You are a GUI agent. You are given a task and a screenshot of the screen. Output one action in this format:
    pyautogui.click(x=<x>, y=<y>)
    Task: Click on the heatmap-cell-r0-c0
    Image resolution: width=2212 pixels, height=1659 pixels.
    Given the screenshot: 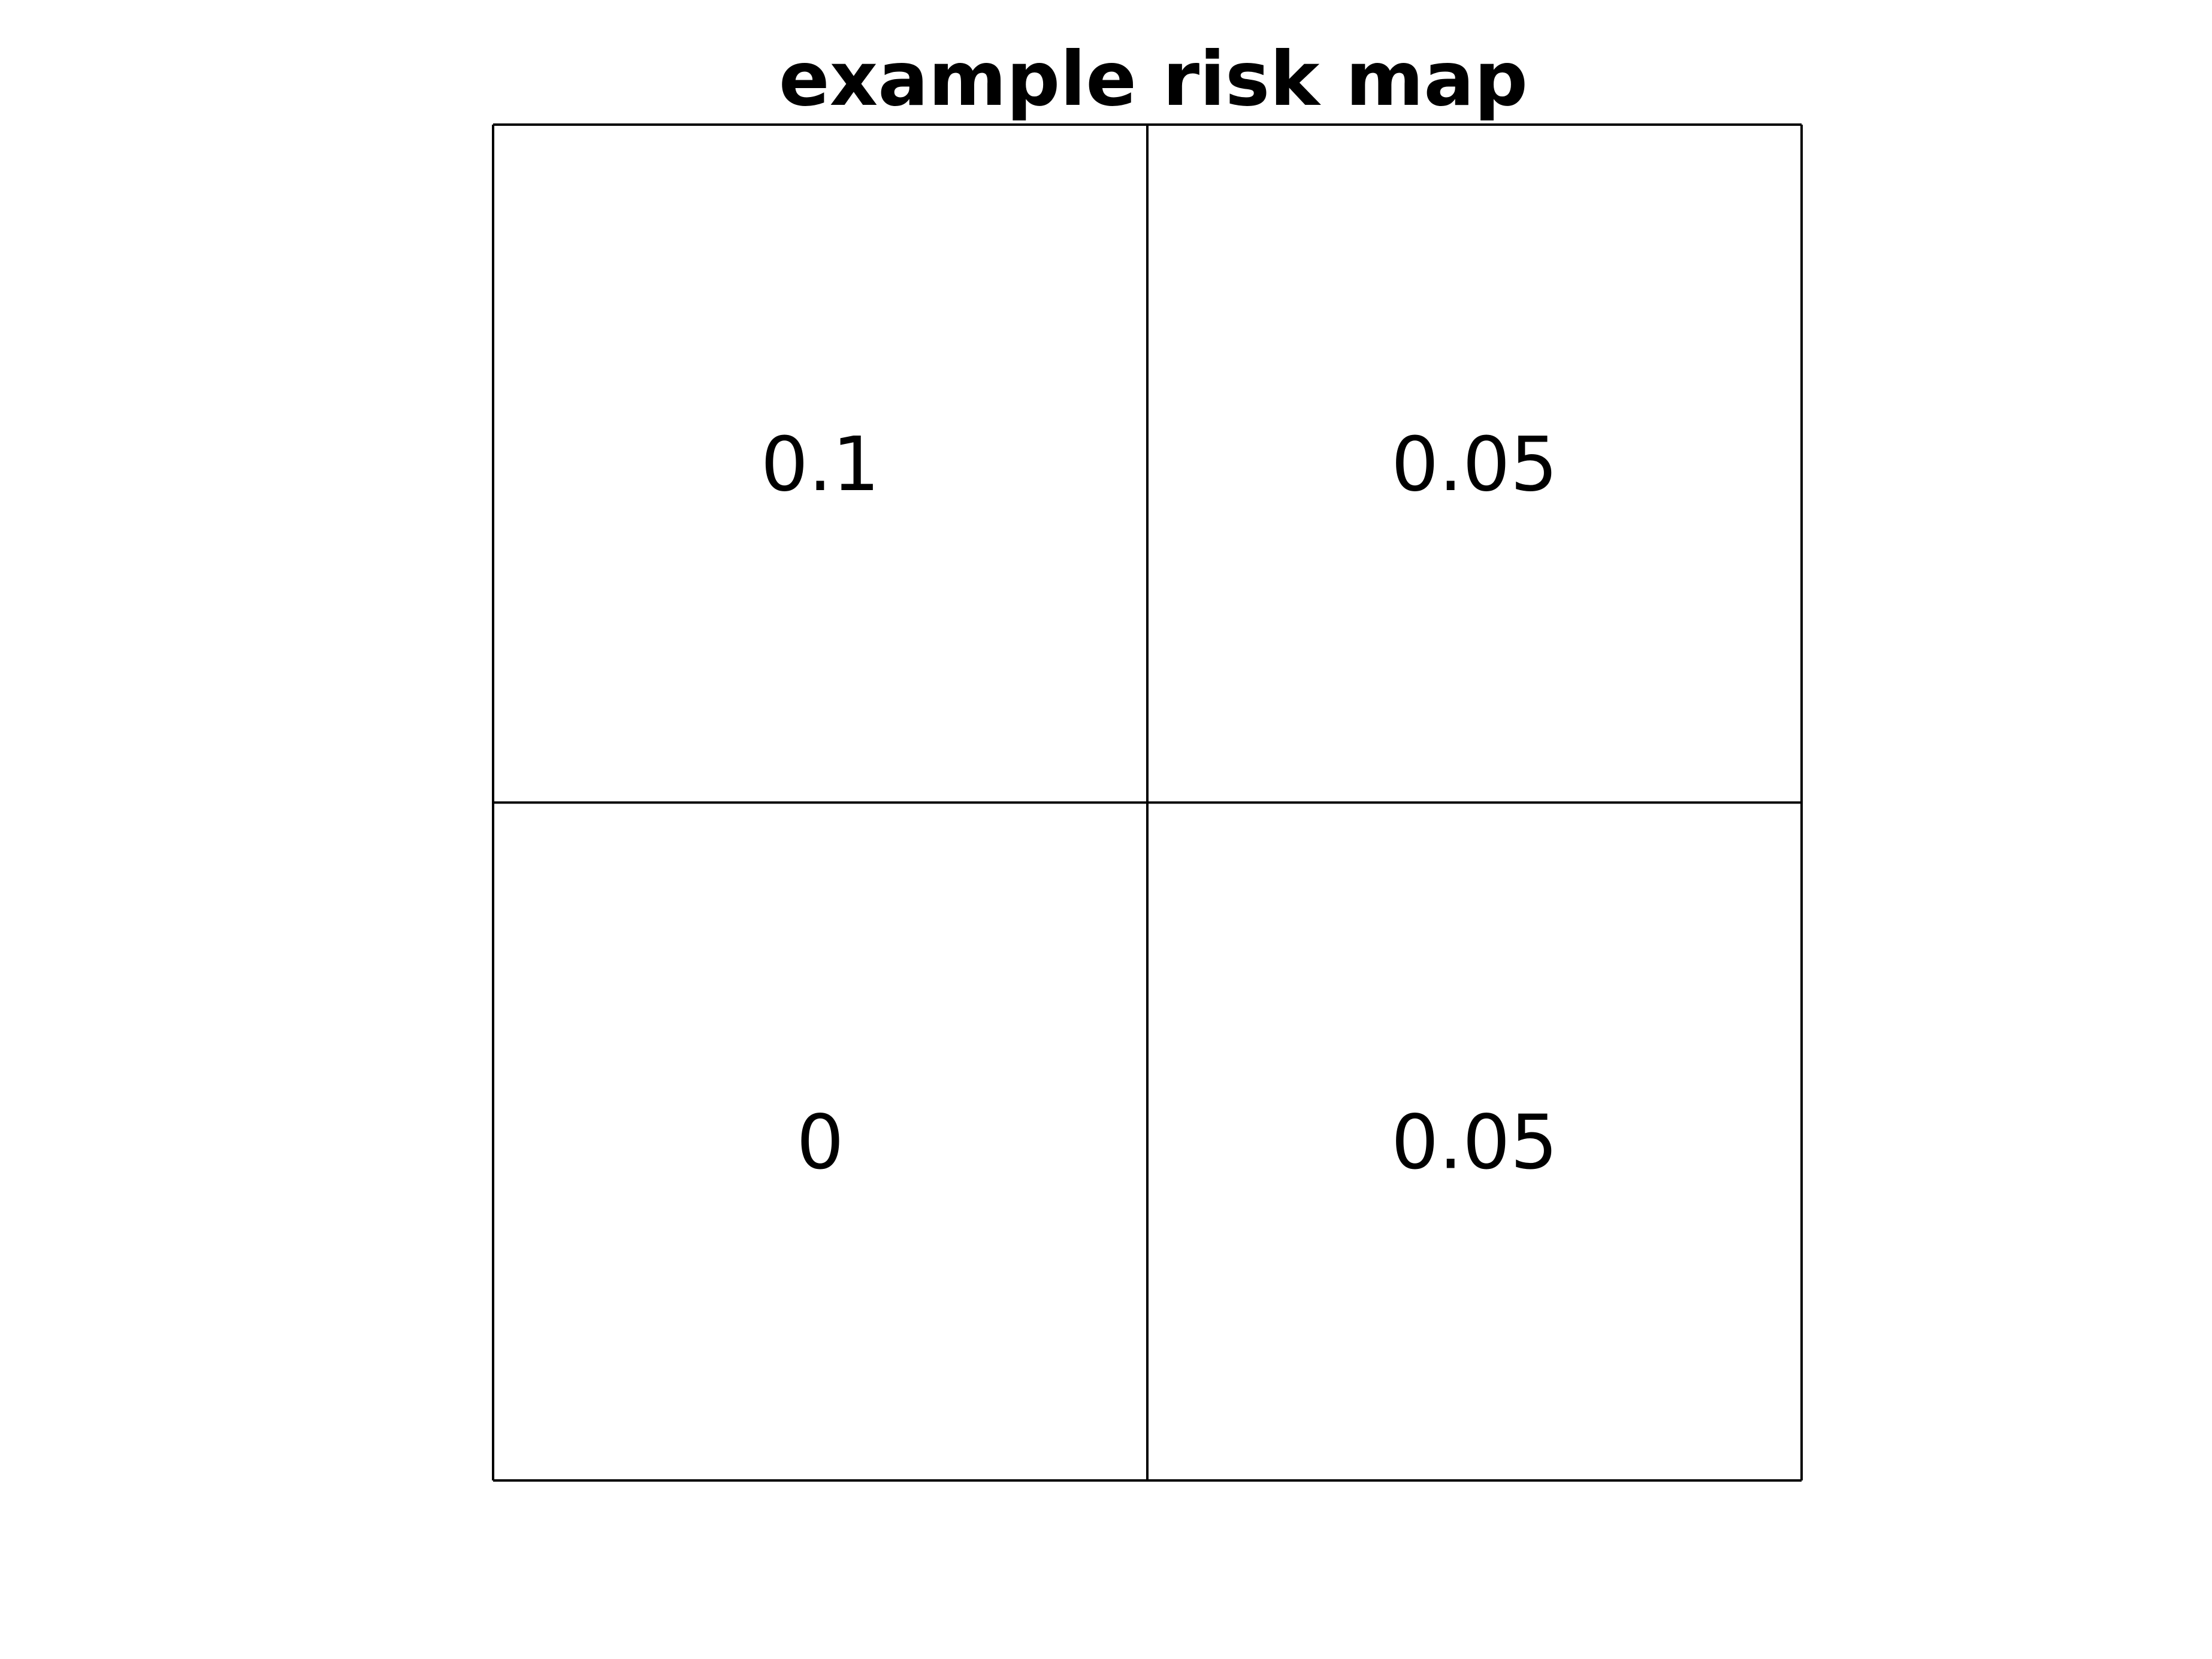 What is the action you would take?
    pyautogui.click(x=820, y=464)
    